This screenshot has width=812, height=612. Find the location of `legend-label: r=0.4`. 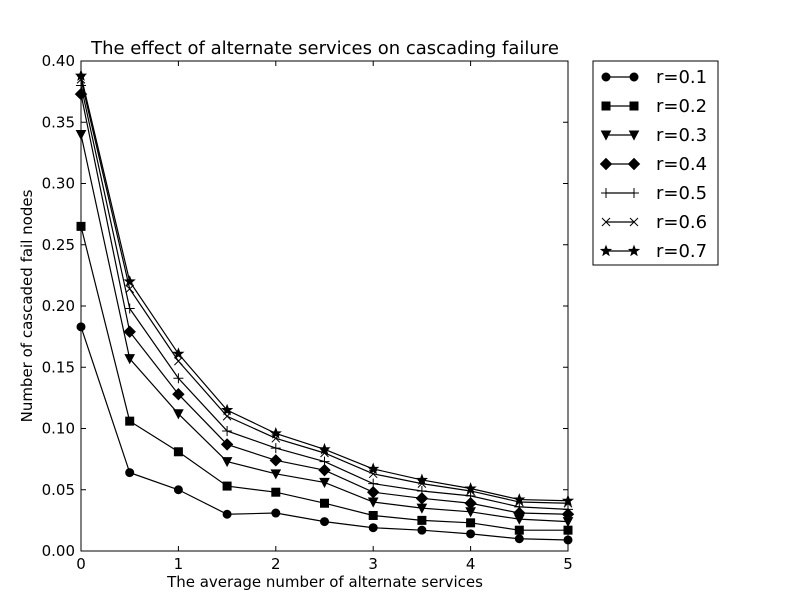

legend-label: r=0.4 is located at coordinates (681, 164).